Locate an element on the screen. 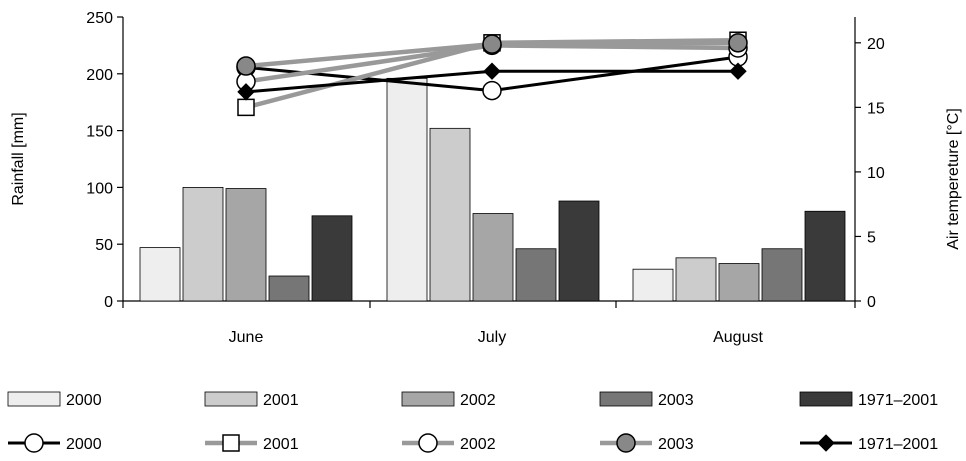 The image size is (966, 461). left-tick-label: 150 is located at coordinates (99, 132).